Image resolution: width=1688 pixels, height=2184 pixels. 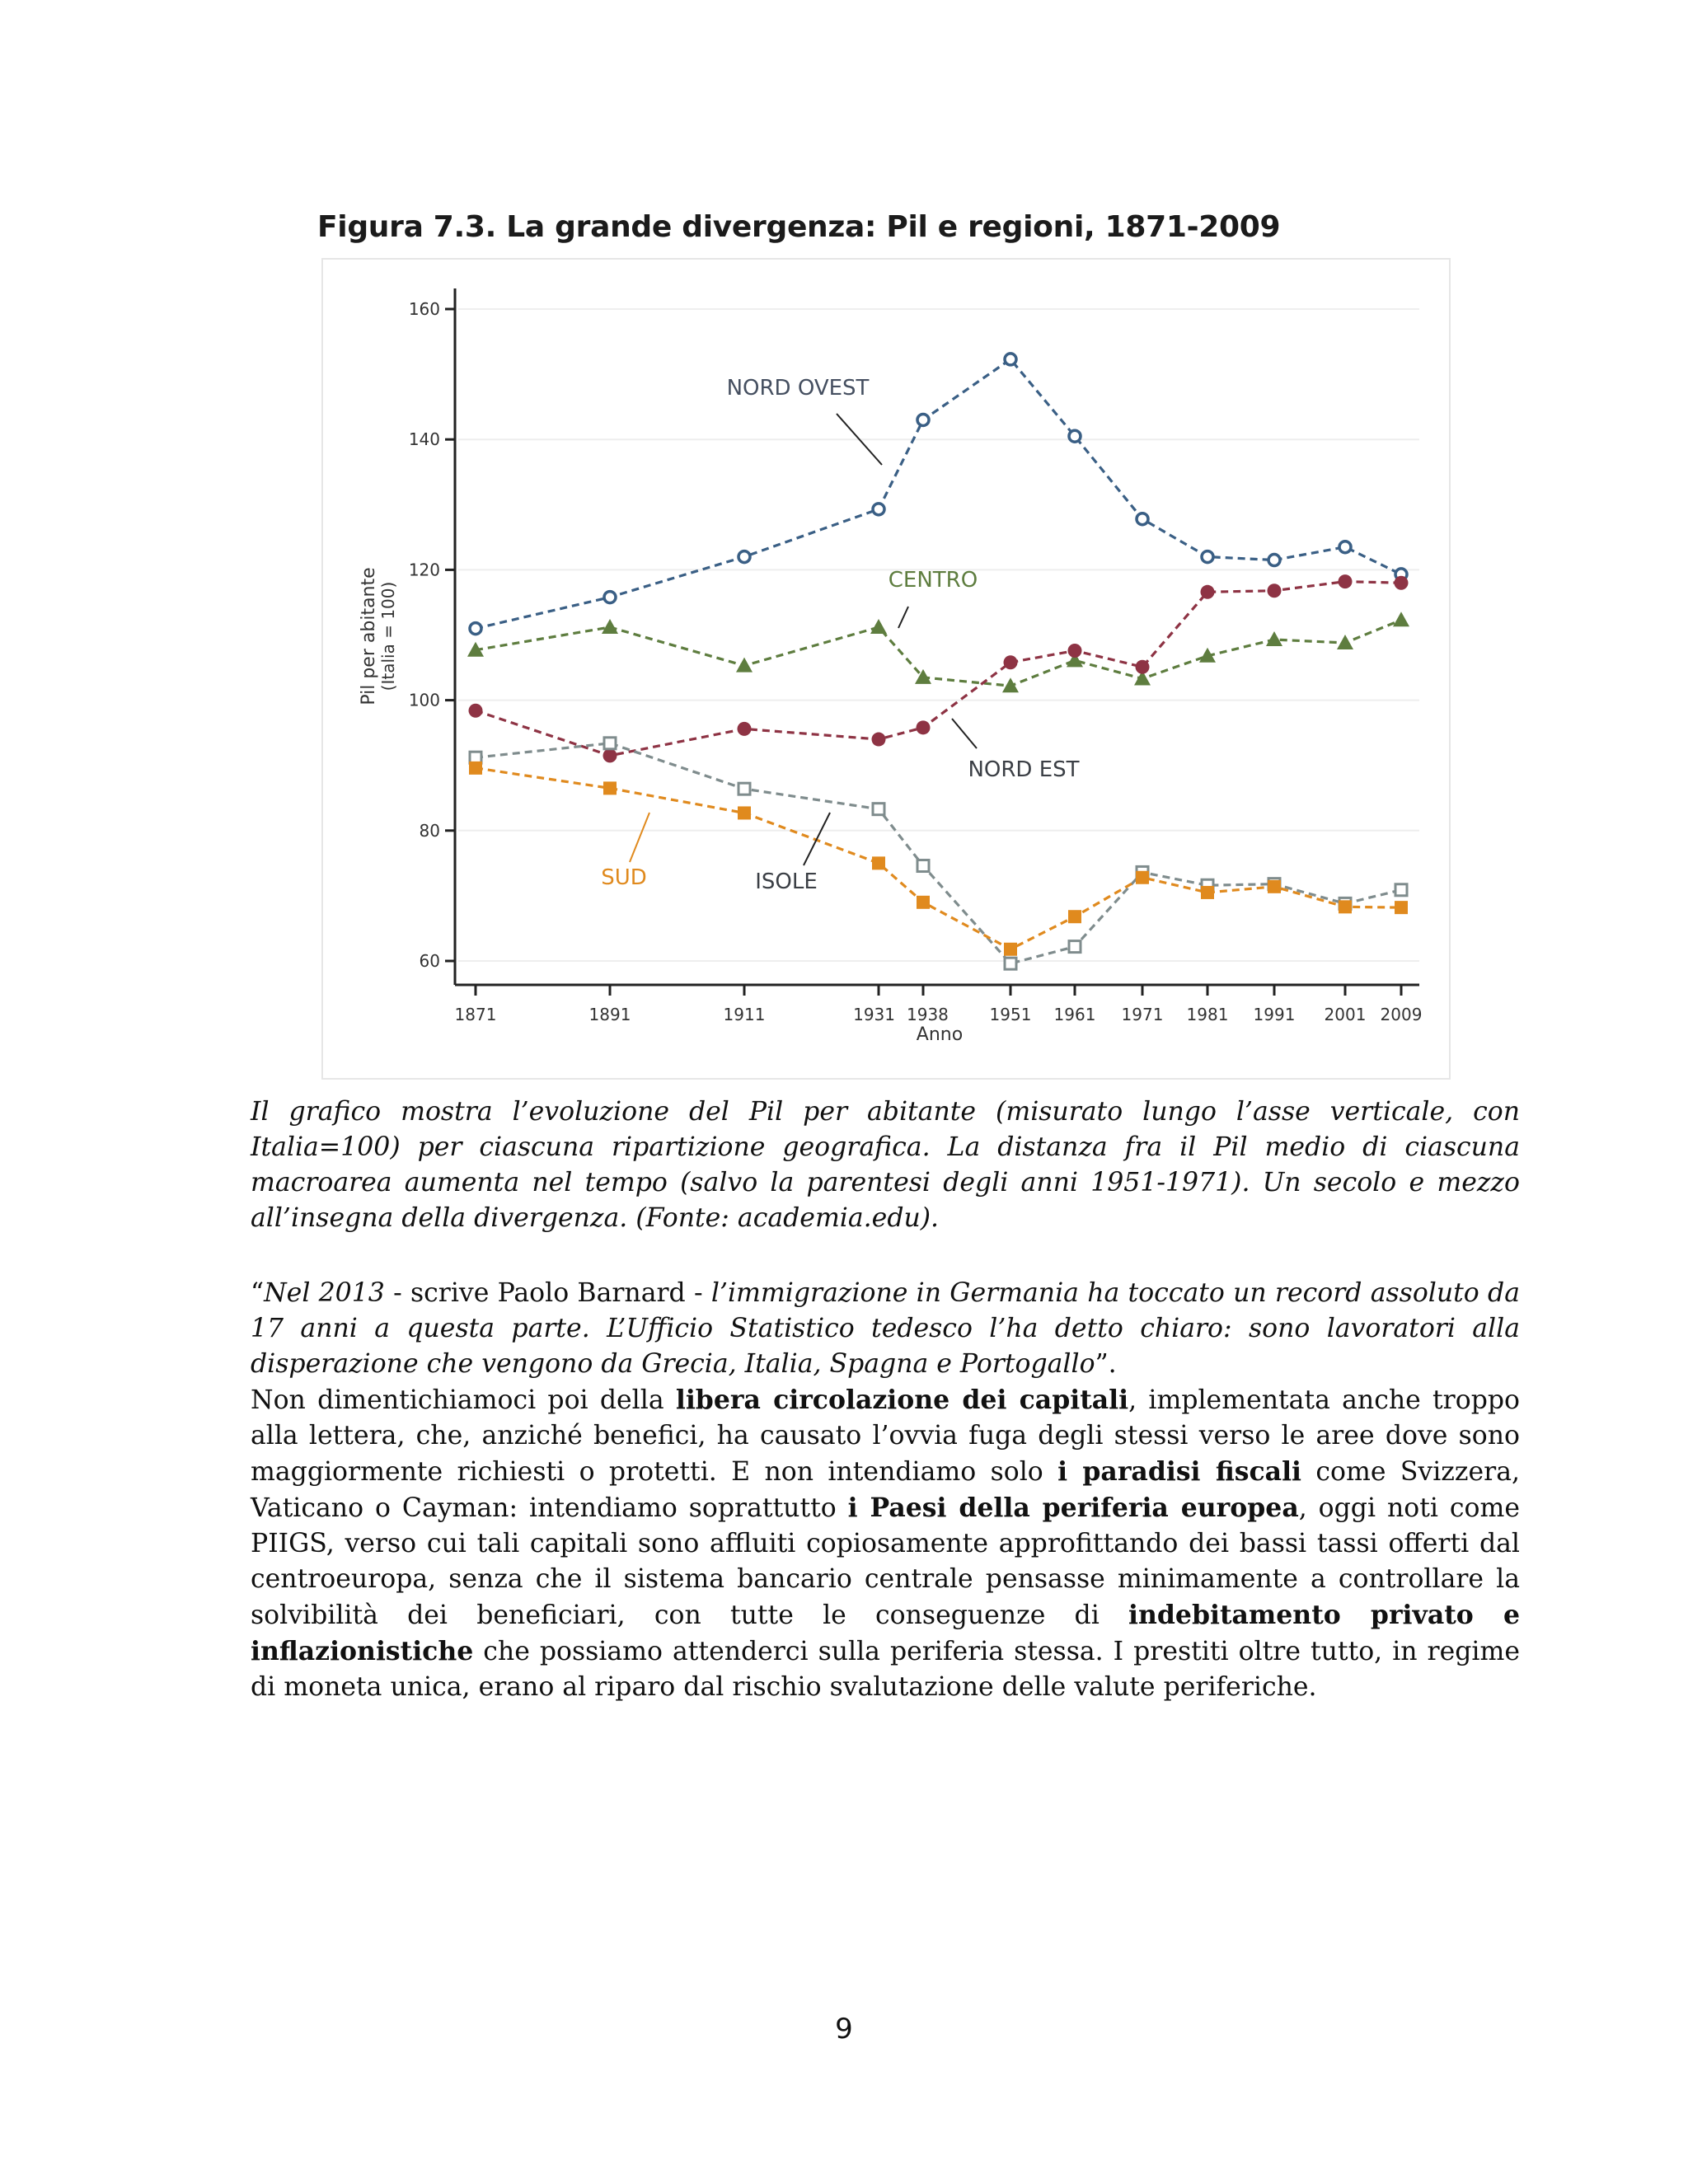 What do you see at coordinates (424, 439) in the screenshot?
I see `y-tick-label: 140` at bounding box center [424, 439].